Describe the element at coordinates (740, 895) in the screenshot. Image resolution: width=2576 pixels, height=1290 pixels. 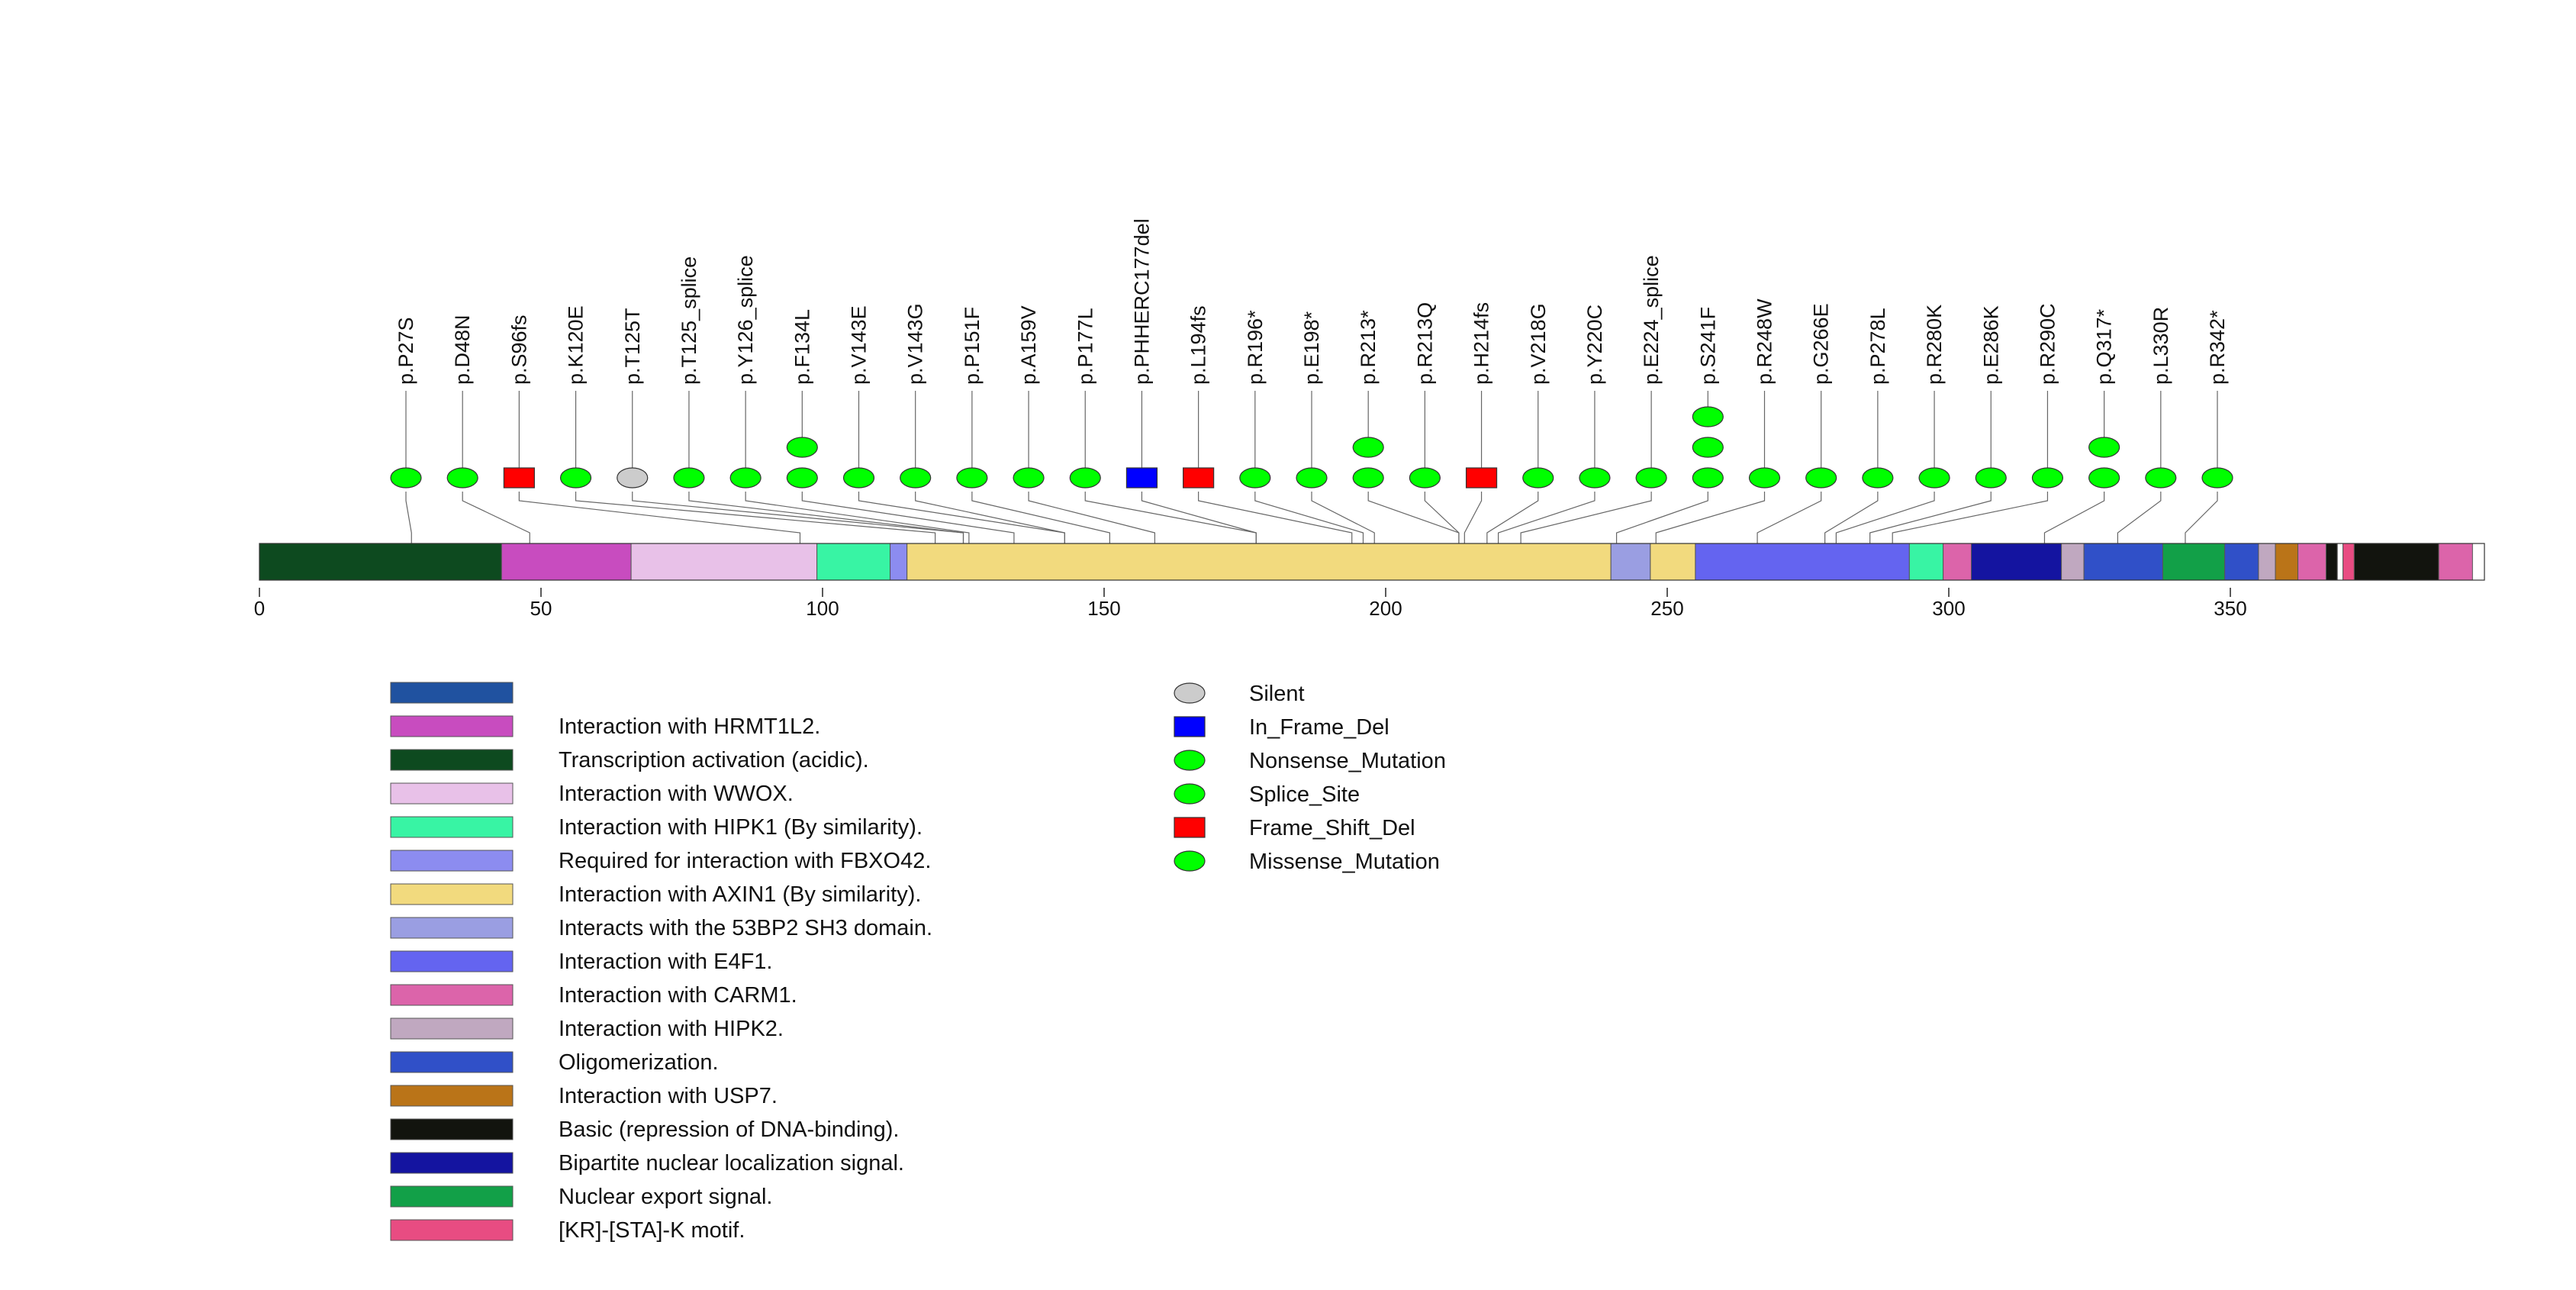
I see `domain-legend-label: Interaction with AXIN1 (By similarity).` at that location.